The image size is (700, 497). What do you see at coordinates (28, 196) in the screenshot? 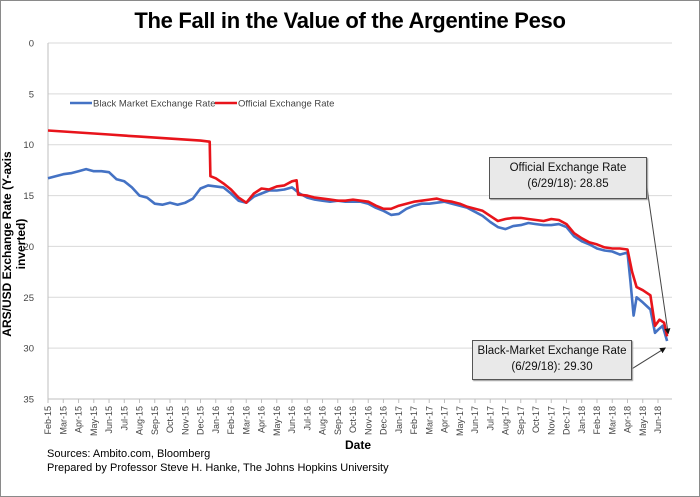
I see `y-tick-label: 15` at bounding box center [28, 196].